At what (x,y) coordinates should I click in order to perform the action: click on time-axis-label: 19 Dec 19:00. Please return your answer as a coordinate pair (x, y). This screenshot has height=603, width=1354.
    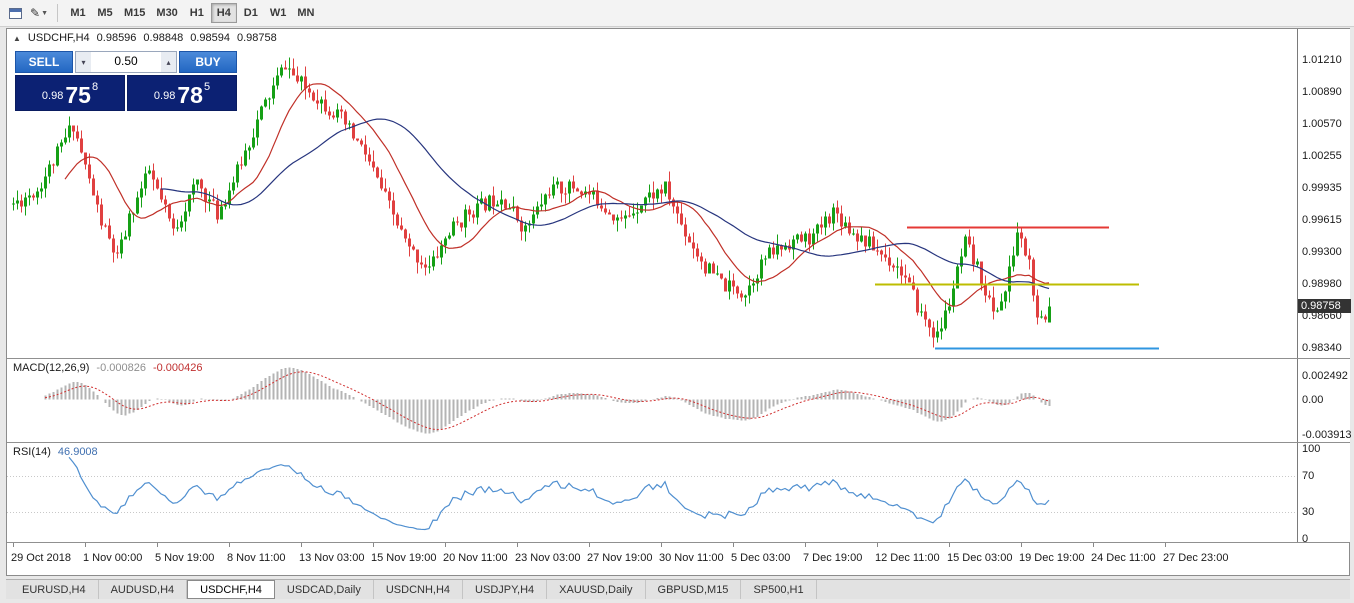
    Looking at the image, I should click on (1052, 558).